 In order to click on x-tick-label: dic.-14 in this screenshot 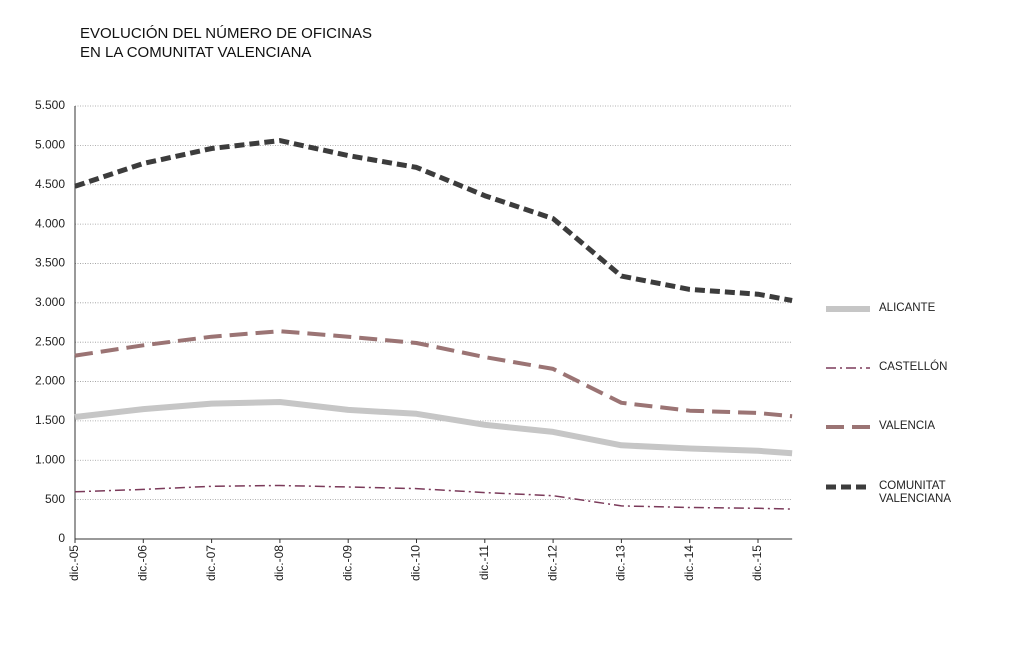, I will do `click(689, 563)`.